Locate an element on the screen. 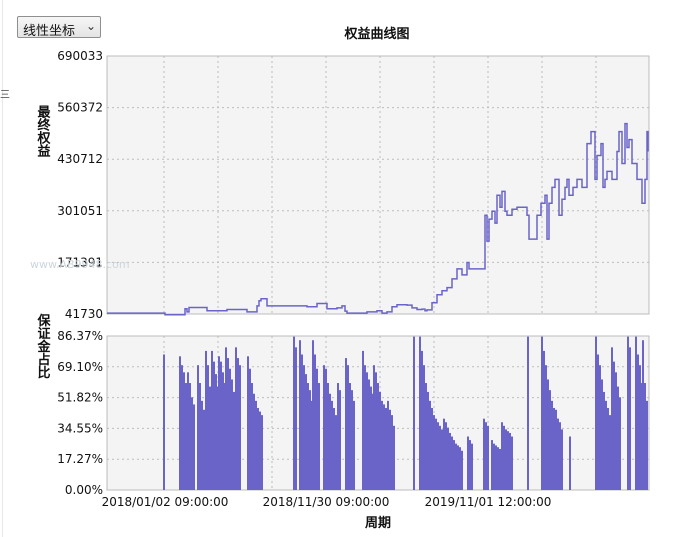  top-ylabel-text: 最终权益 is located at coordinates (43, 131).